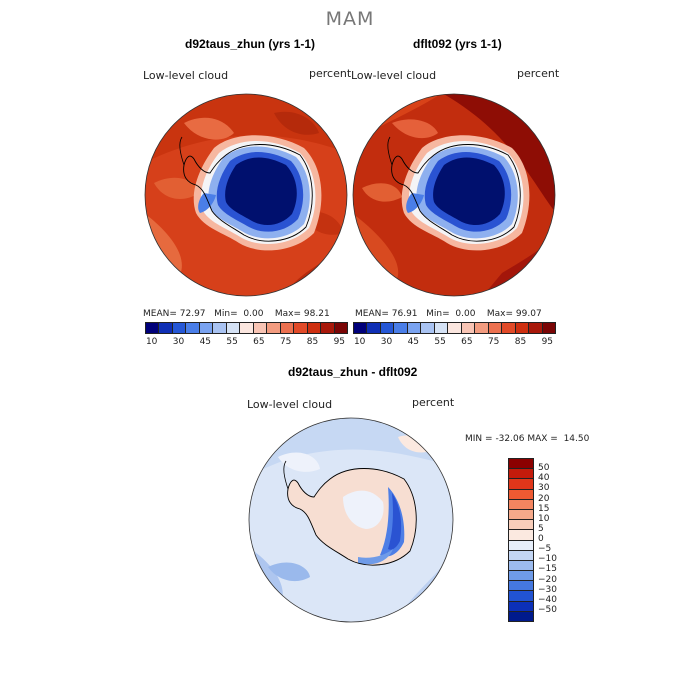  What do you see at coordinates (479, 439) in the screenshot?
I see `diff-min-label: MIN =` at bounding box center [479, 439].